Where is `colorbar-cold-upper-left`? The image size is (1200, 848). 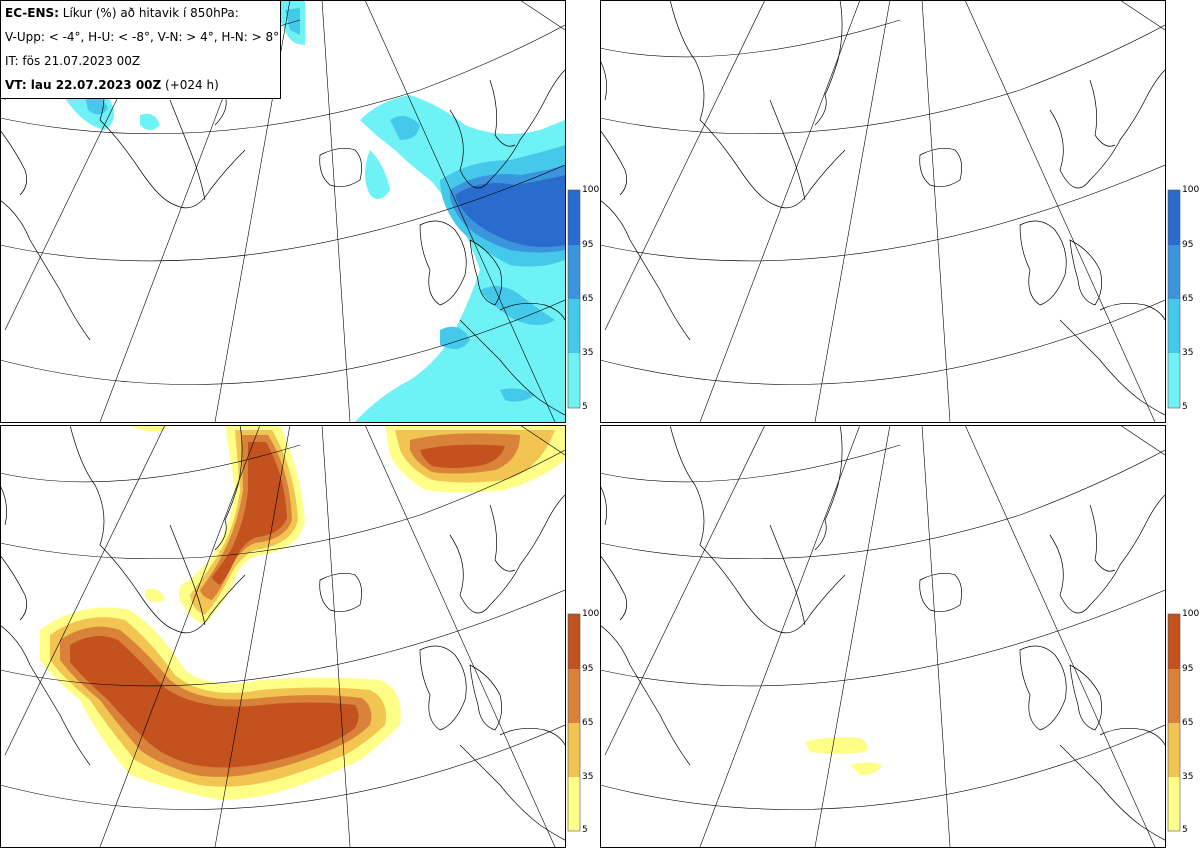 colorbar-cold-upper-left is located at coordinates (574, 299).